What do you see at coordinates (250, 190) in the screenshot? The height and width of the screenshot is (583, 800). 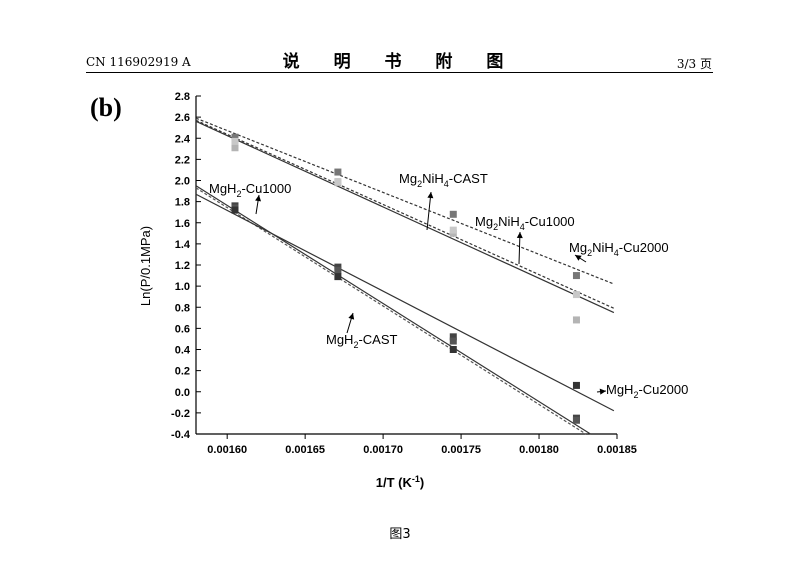 I see `series-label-4: MgH2-Cu1000` at bounding box center [250, 190].